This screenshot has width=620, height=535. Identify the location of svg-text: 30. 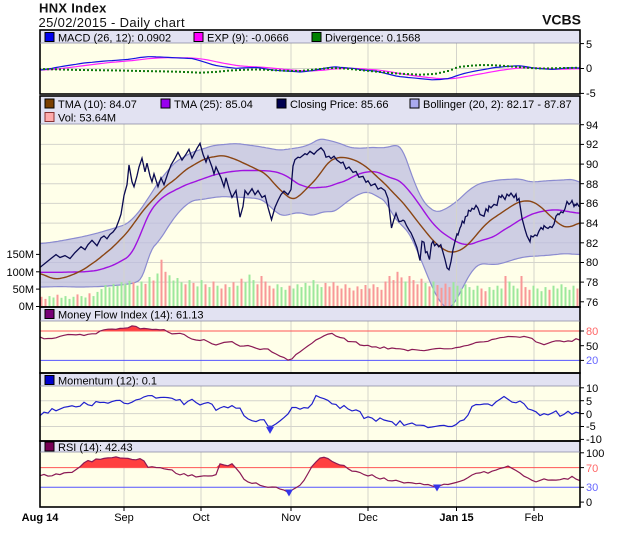
(592, 488).